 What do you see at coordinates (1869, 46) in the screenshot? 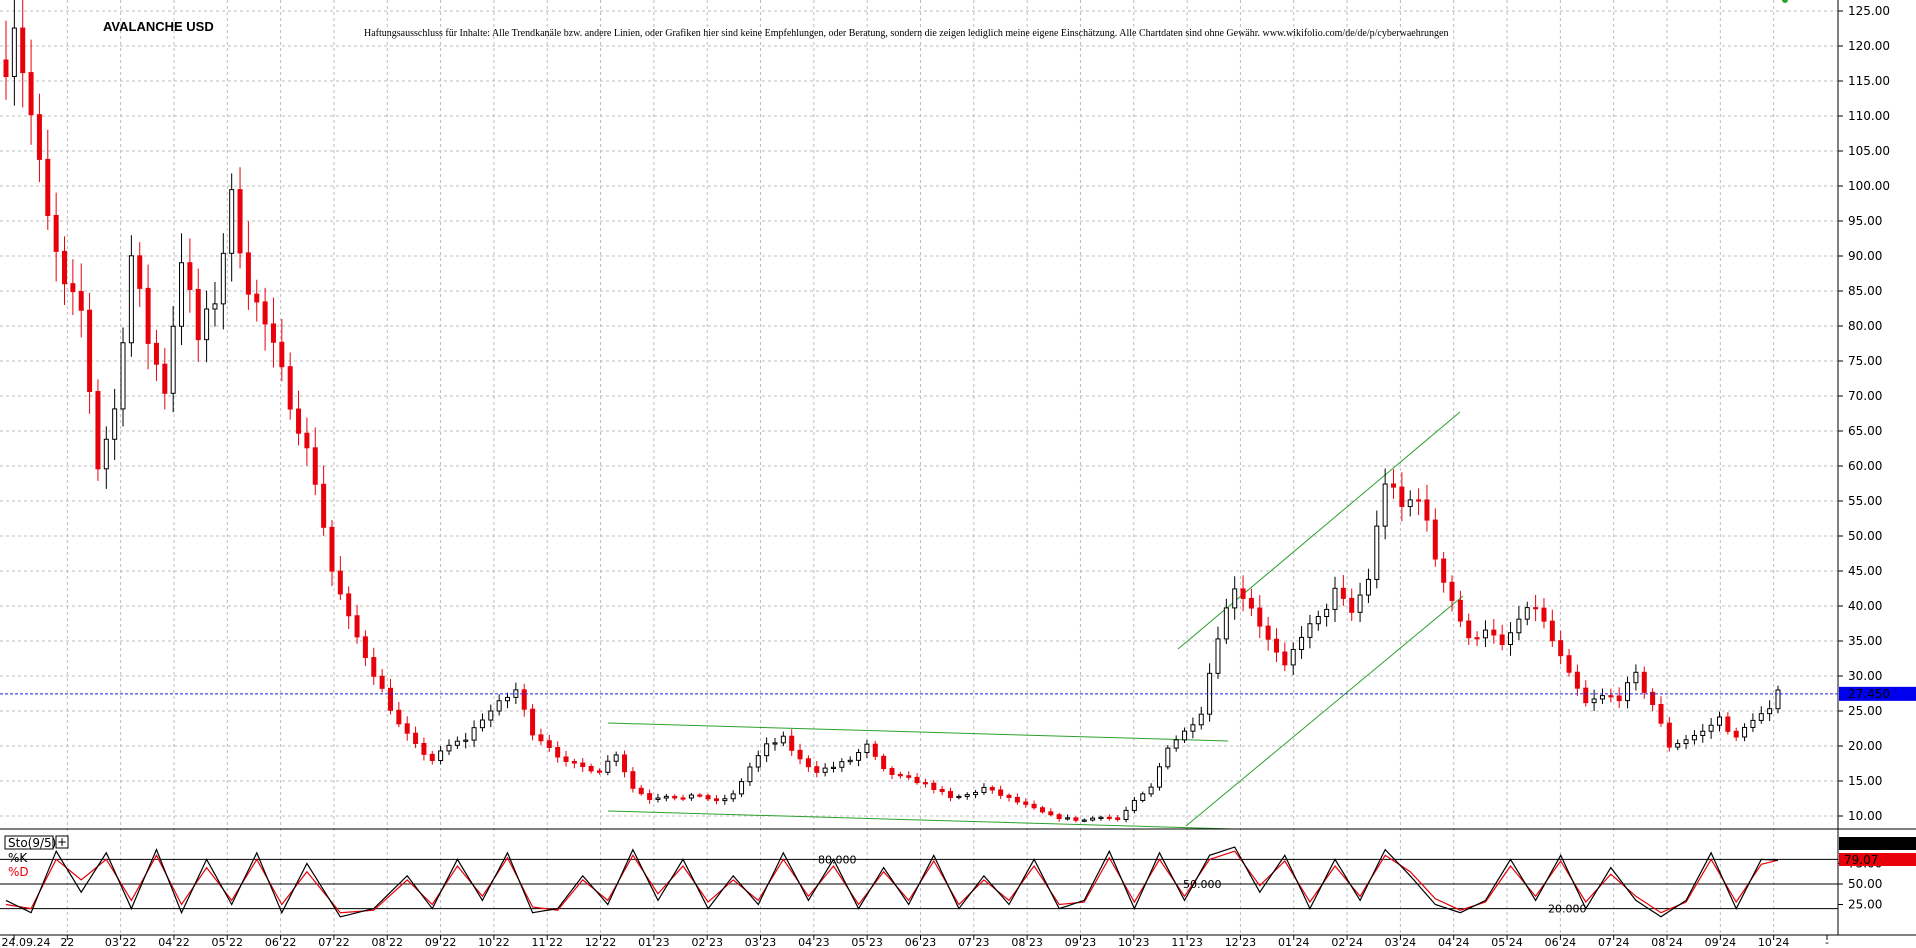
I see `y-tick-label: 120.00` at bounding box center [1869, 46].